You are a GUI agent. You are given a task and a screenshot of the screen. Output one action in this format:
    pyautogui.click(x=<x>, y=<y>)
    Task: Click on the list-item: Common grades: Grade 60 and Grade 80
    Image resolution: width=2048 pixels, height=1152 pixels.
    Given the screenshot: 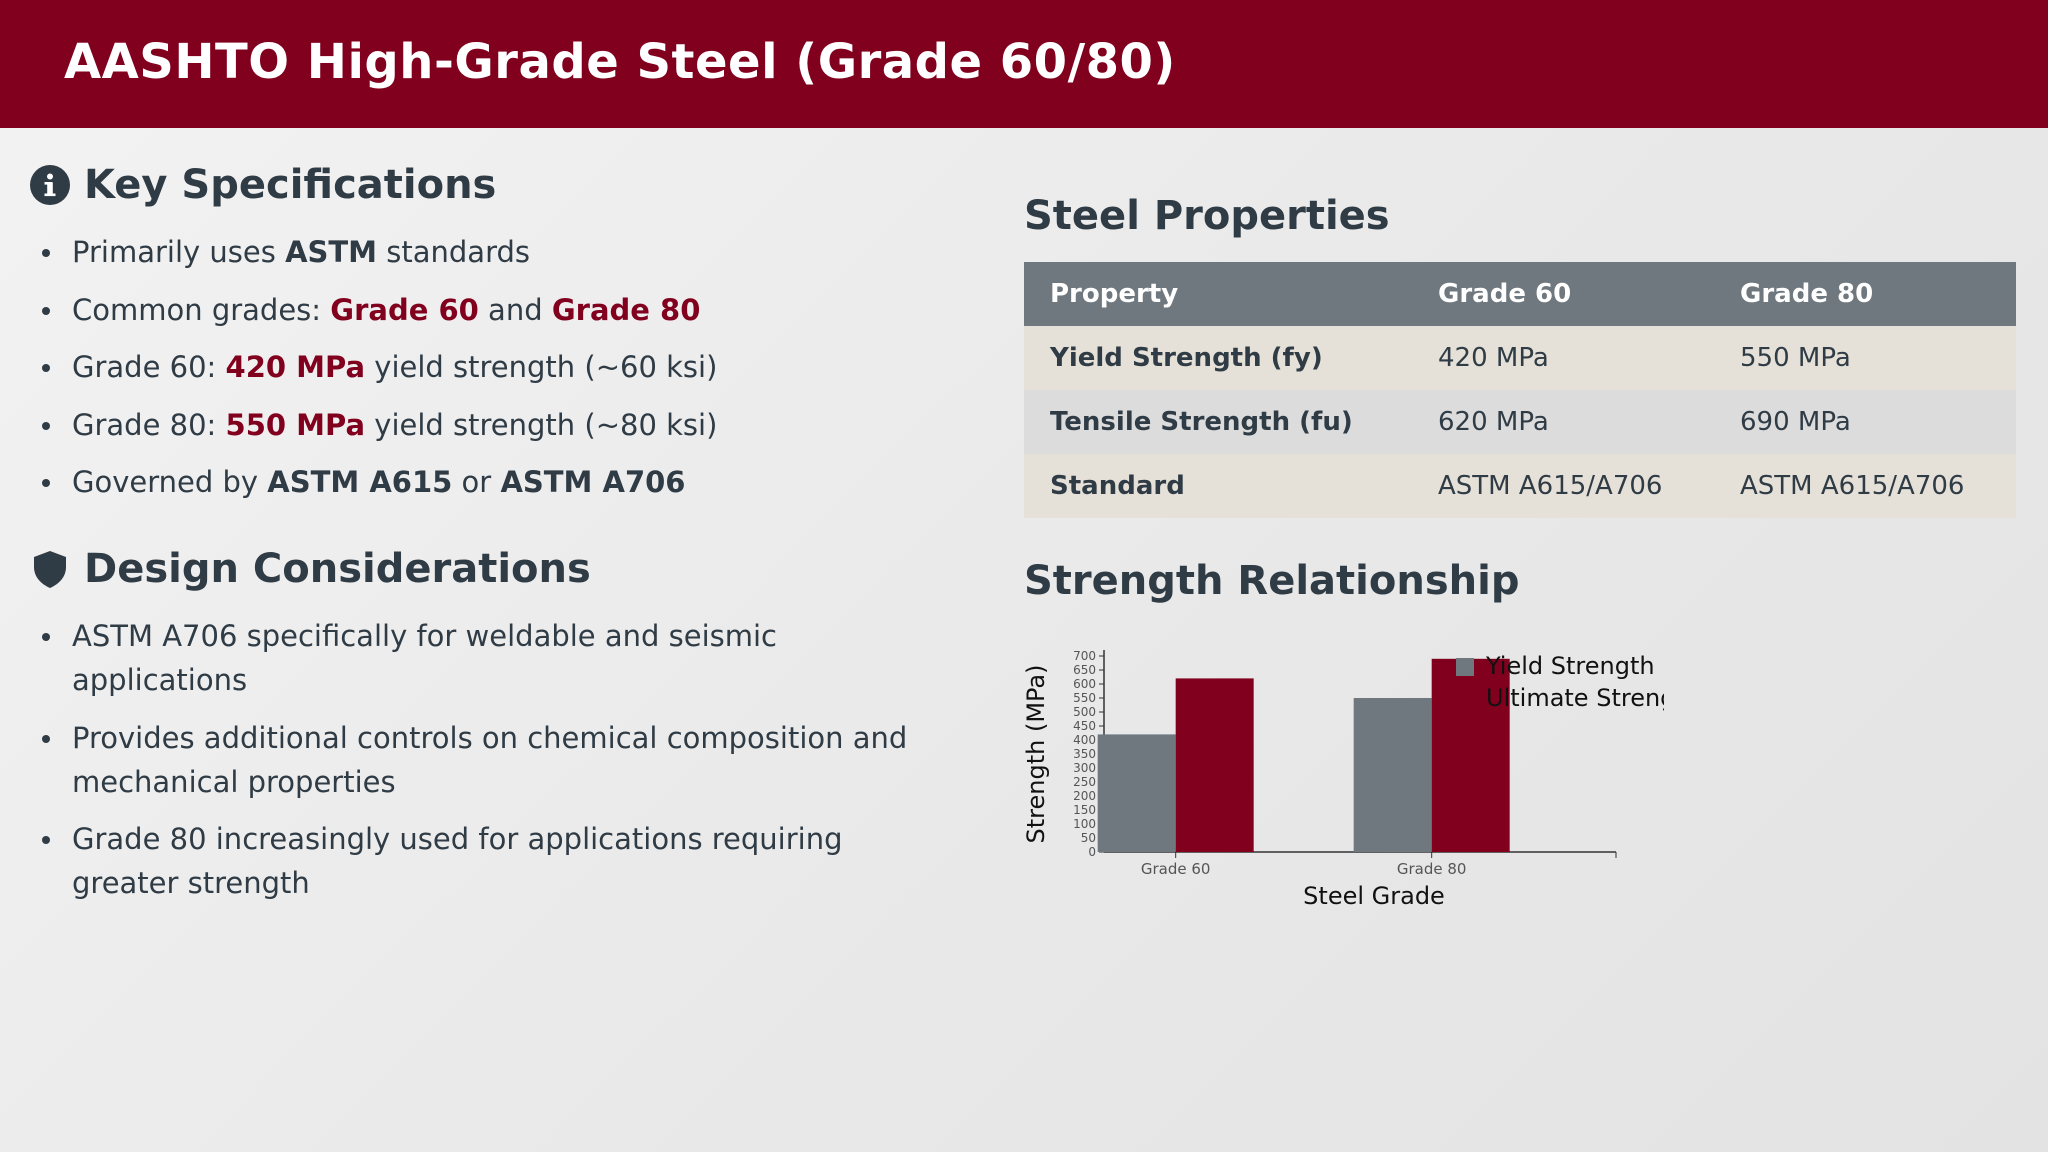 What is the action you would take?
    pyautogui.click(x=494, y=310)
    